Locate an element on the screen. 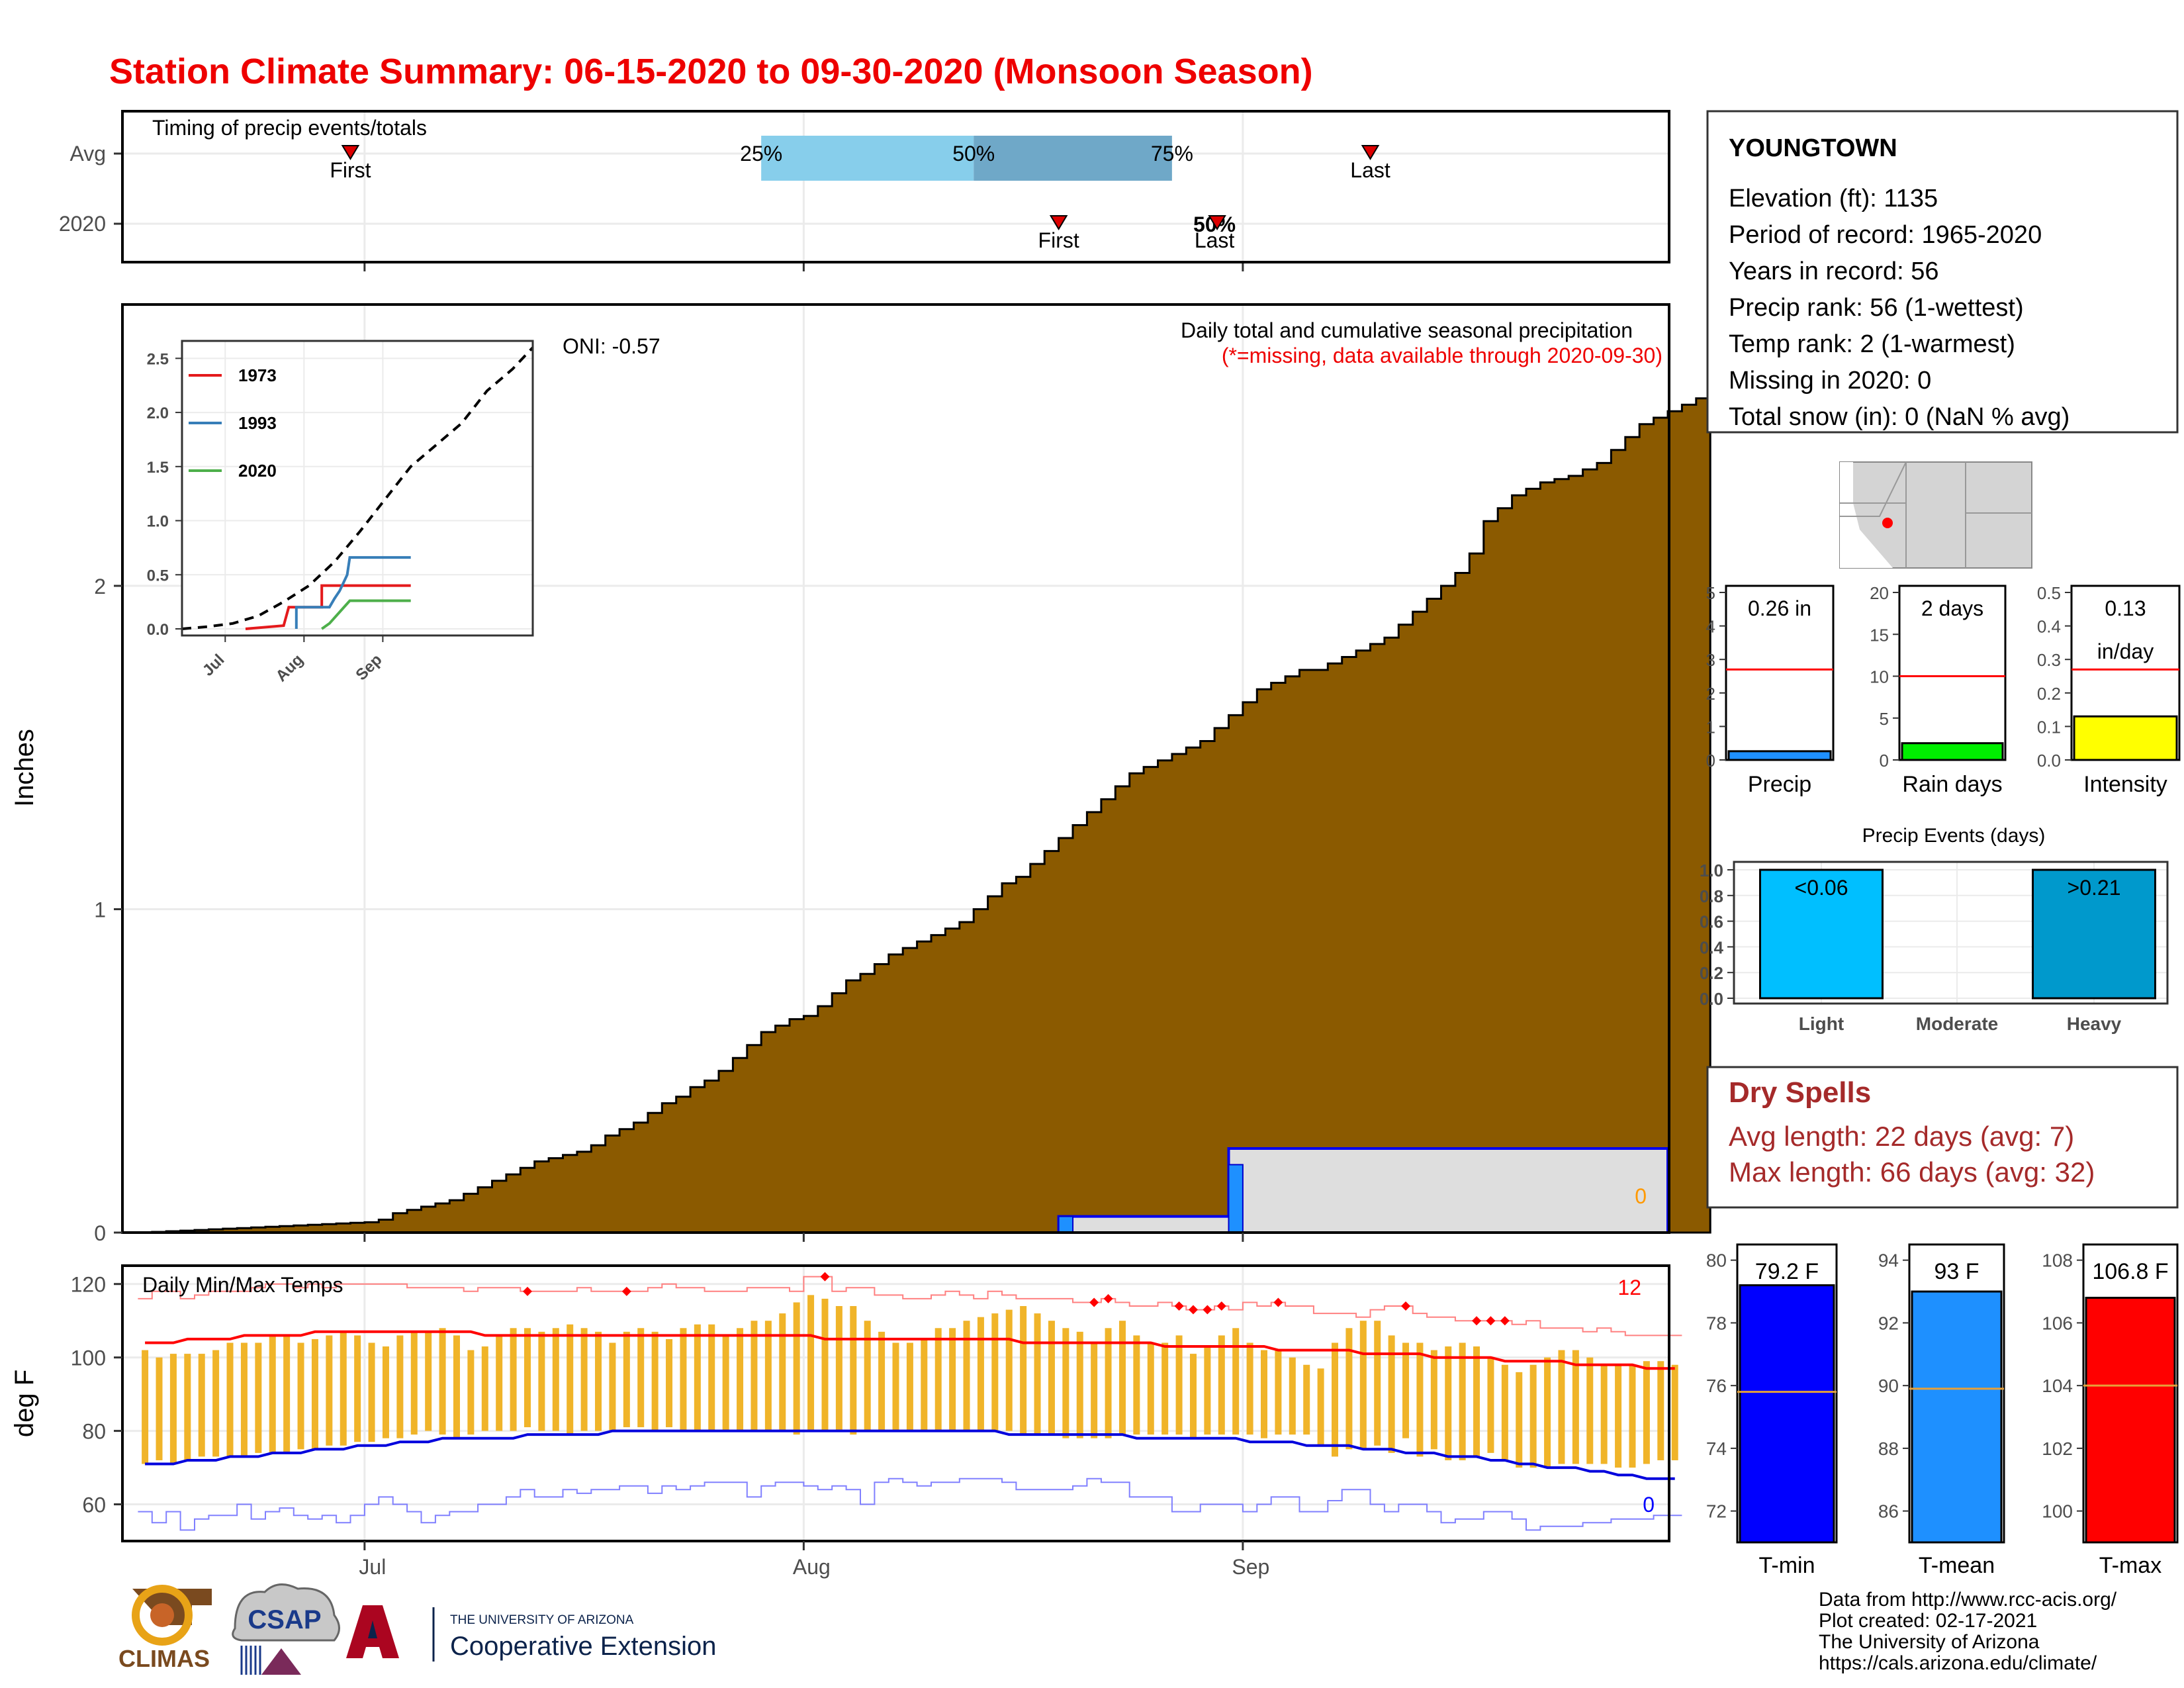 This screenshot has width=2184, height=1688. missing-count: 0 is located at coordinates (1641, 1196).